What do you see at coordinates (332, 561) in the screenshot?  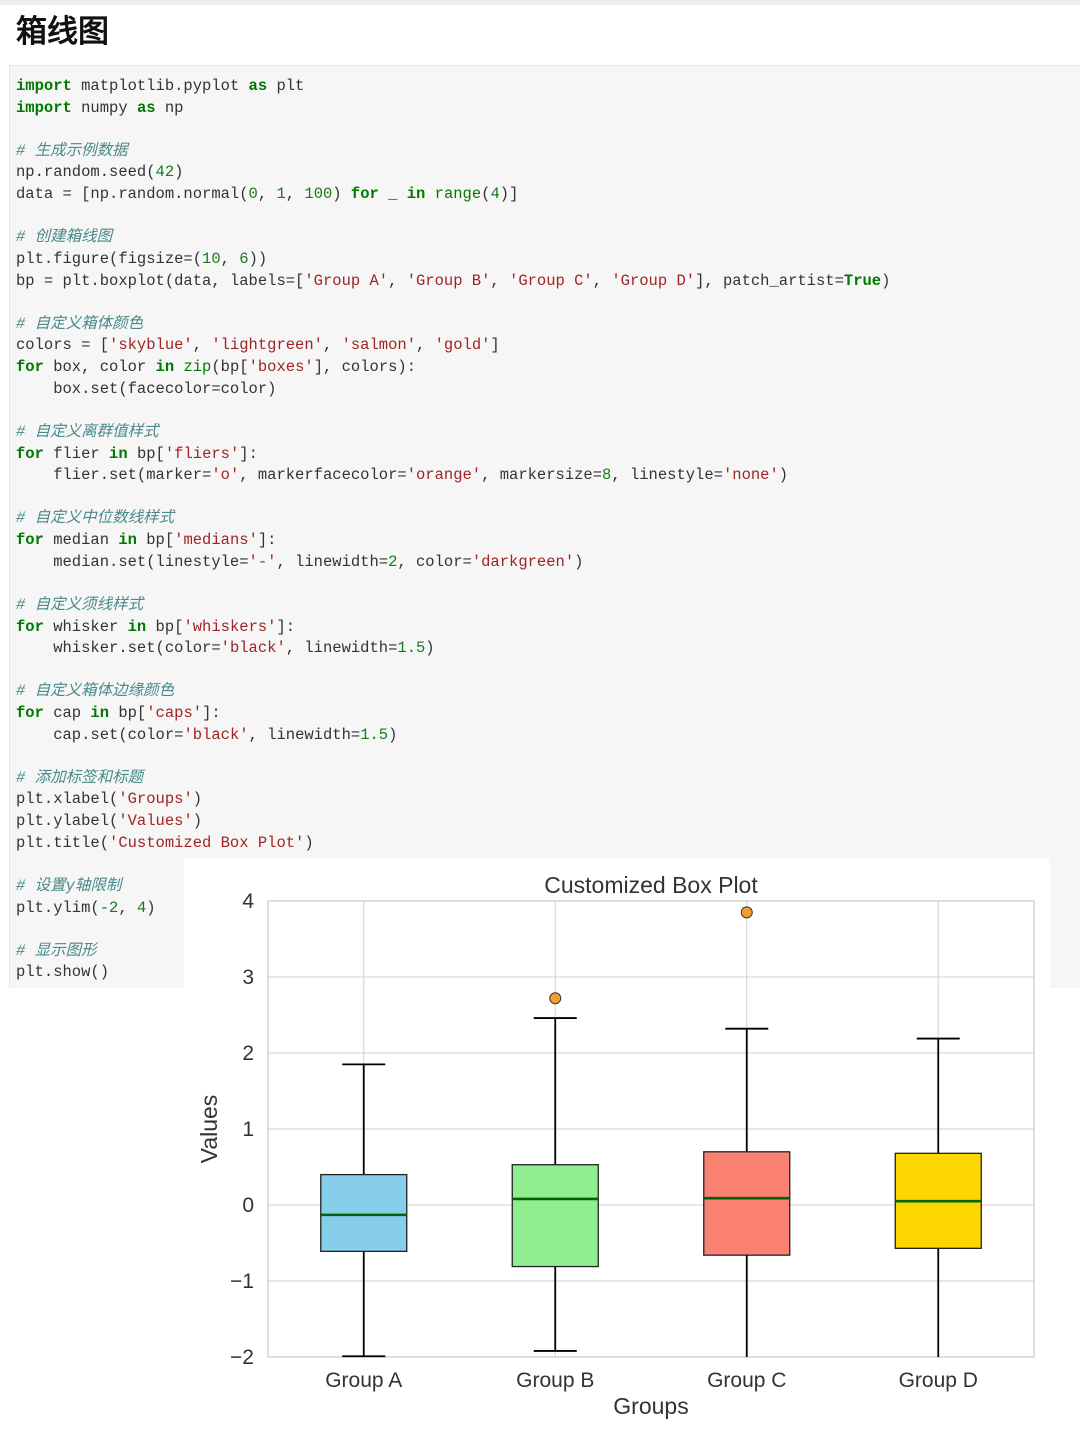 I see `code-token: , linewidth=` at bounding box center [332, 561].